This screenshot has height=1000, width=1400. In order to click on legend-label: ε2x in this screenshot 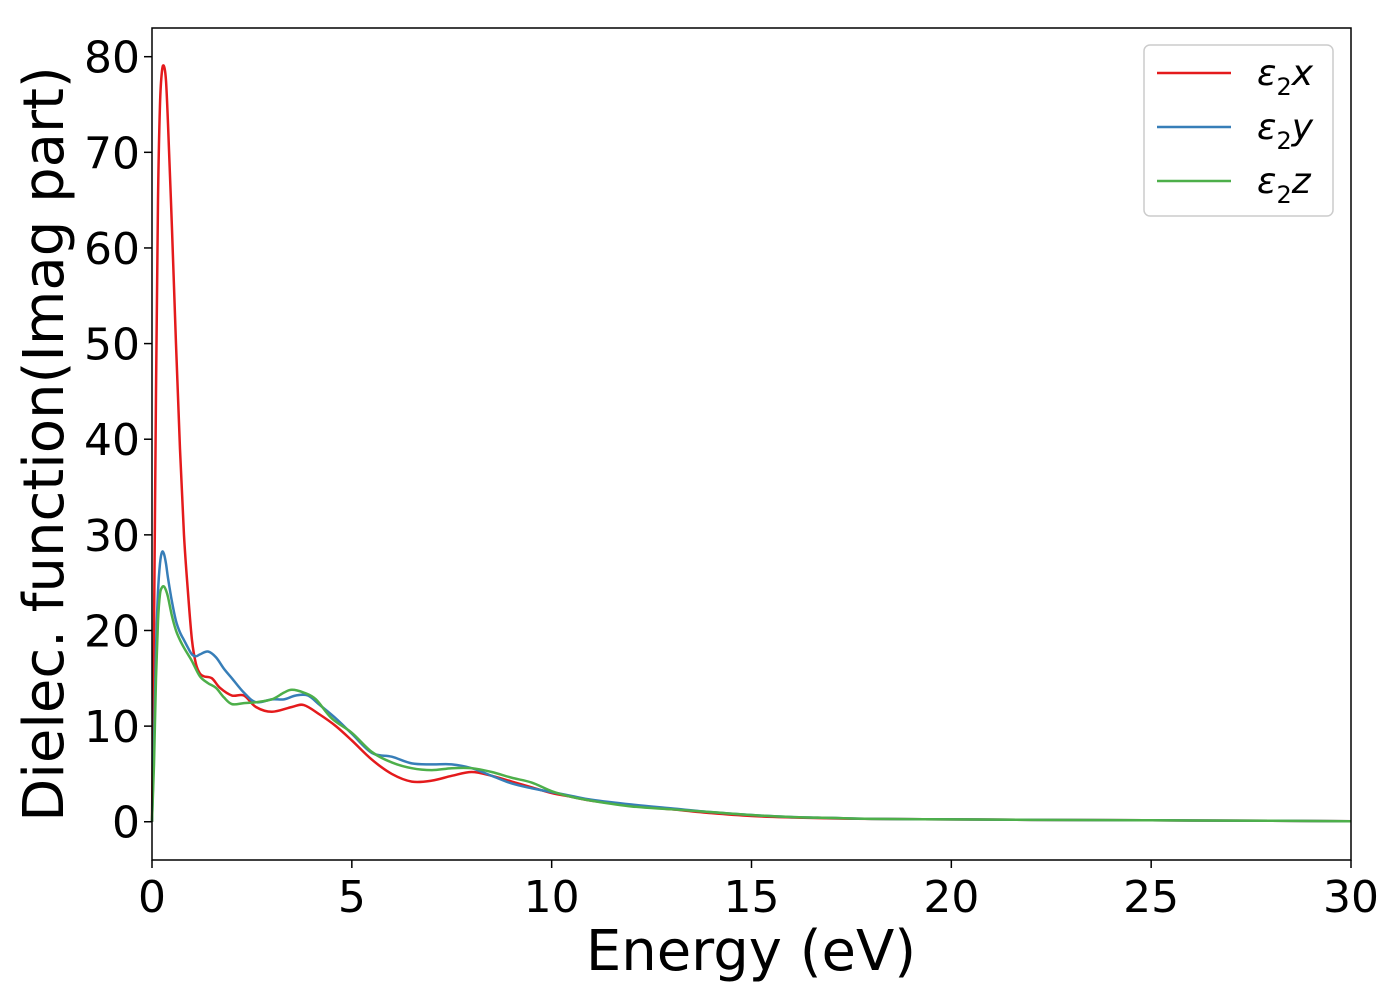, I will do `click(1285, 77)`.